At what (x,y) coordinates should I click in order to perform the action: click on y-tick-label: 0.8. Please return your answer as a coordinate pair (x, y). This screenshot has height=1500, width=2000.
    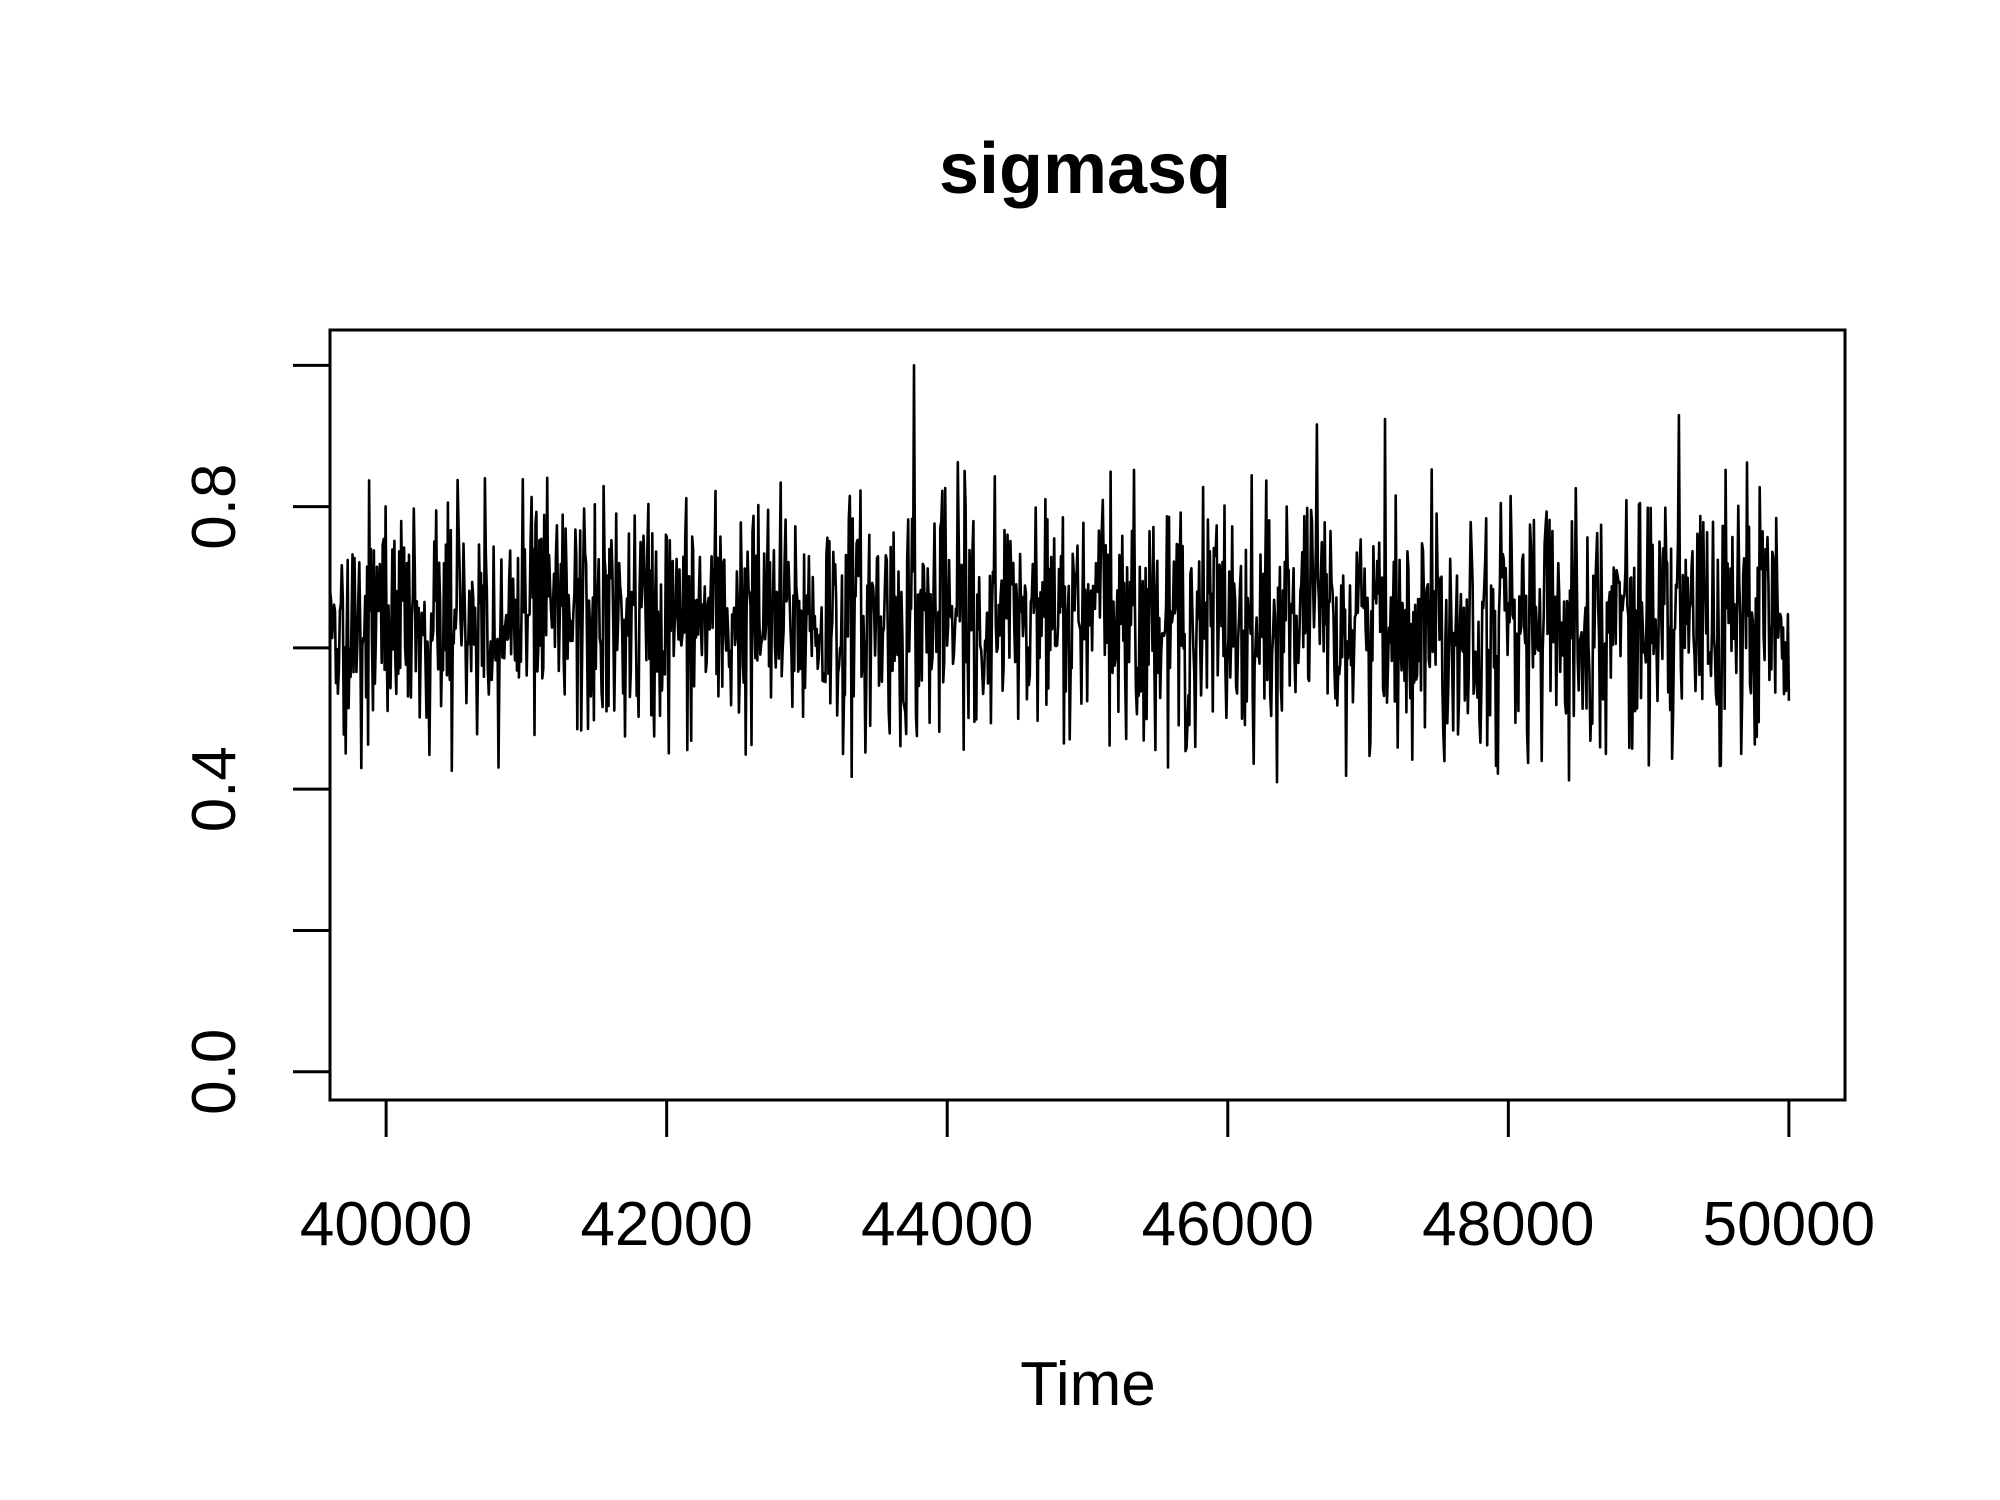
    Looking at the image, I should click on (214, 507).